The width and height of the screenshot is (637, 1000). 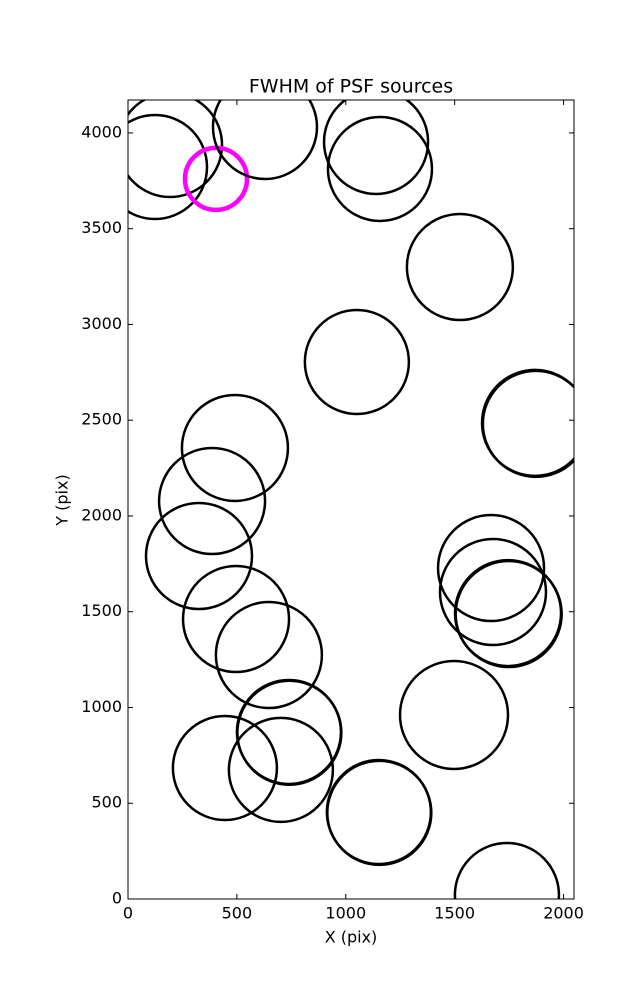 I want to click on y-tick-label: 2500, so click(x=101, y=419).